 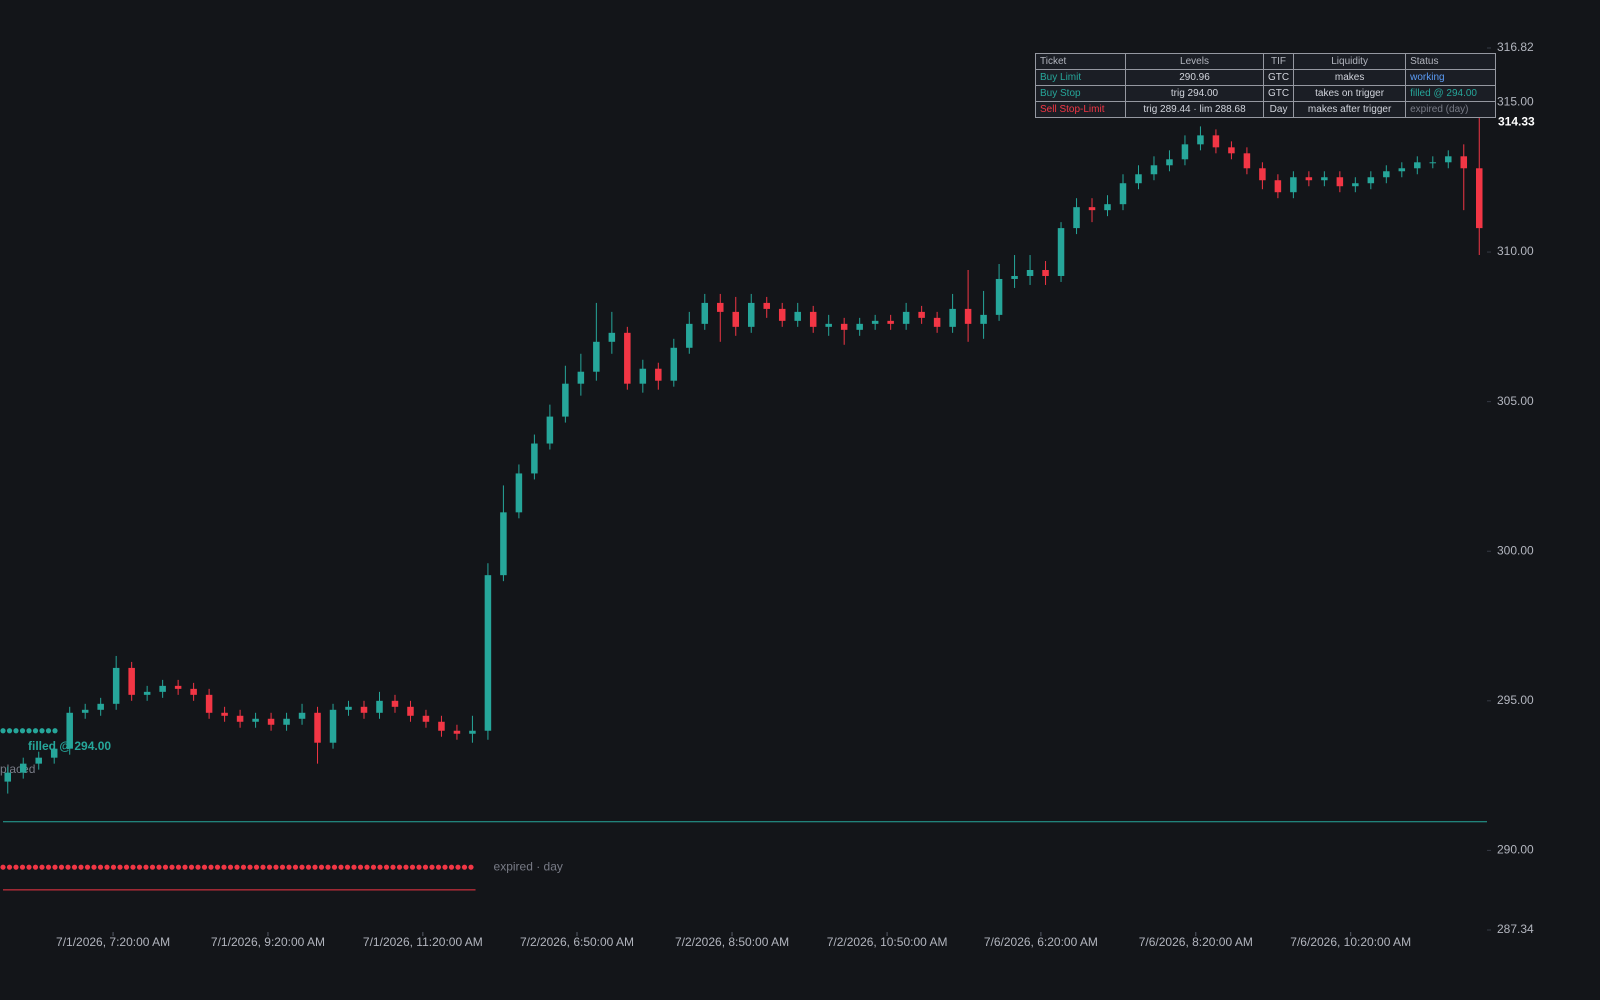 I want to click on cell: trig 289.44 · lim 288.68, so click(x=1194, y=109).